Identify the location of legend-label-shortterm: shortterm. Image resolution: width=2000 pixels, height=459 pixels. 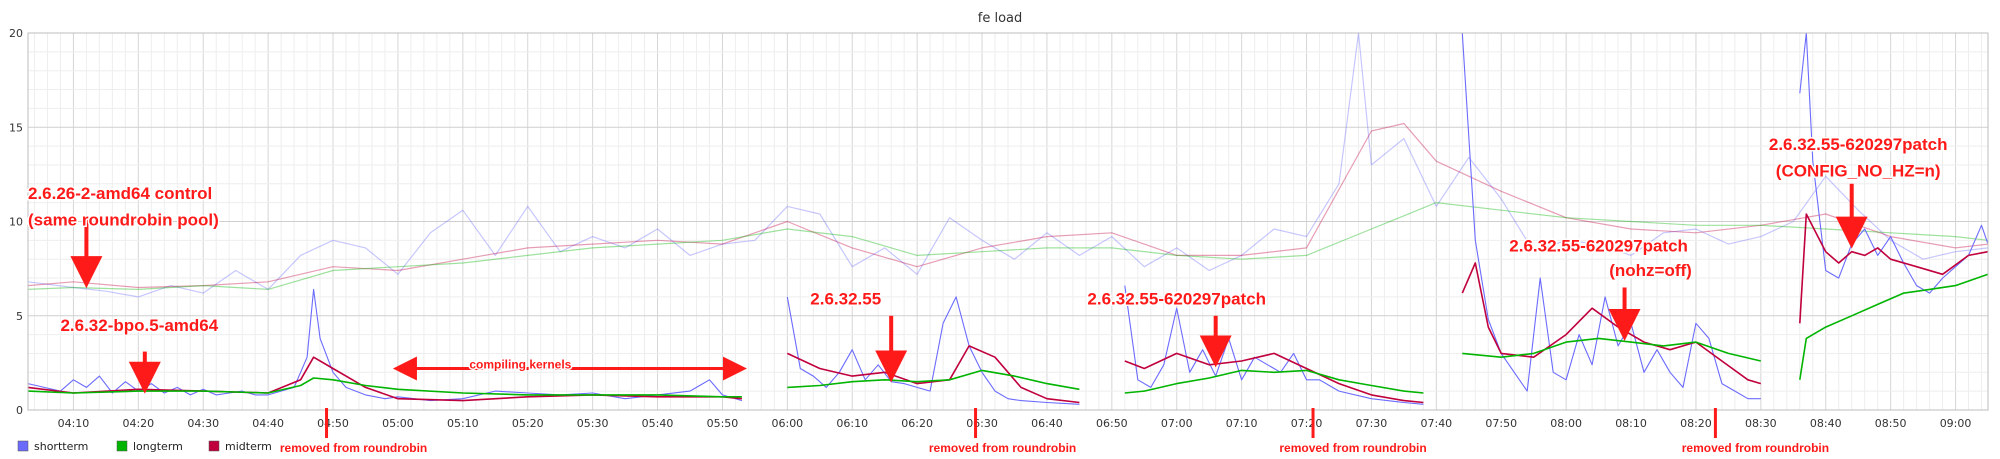
(61, 446).